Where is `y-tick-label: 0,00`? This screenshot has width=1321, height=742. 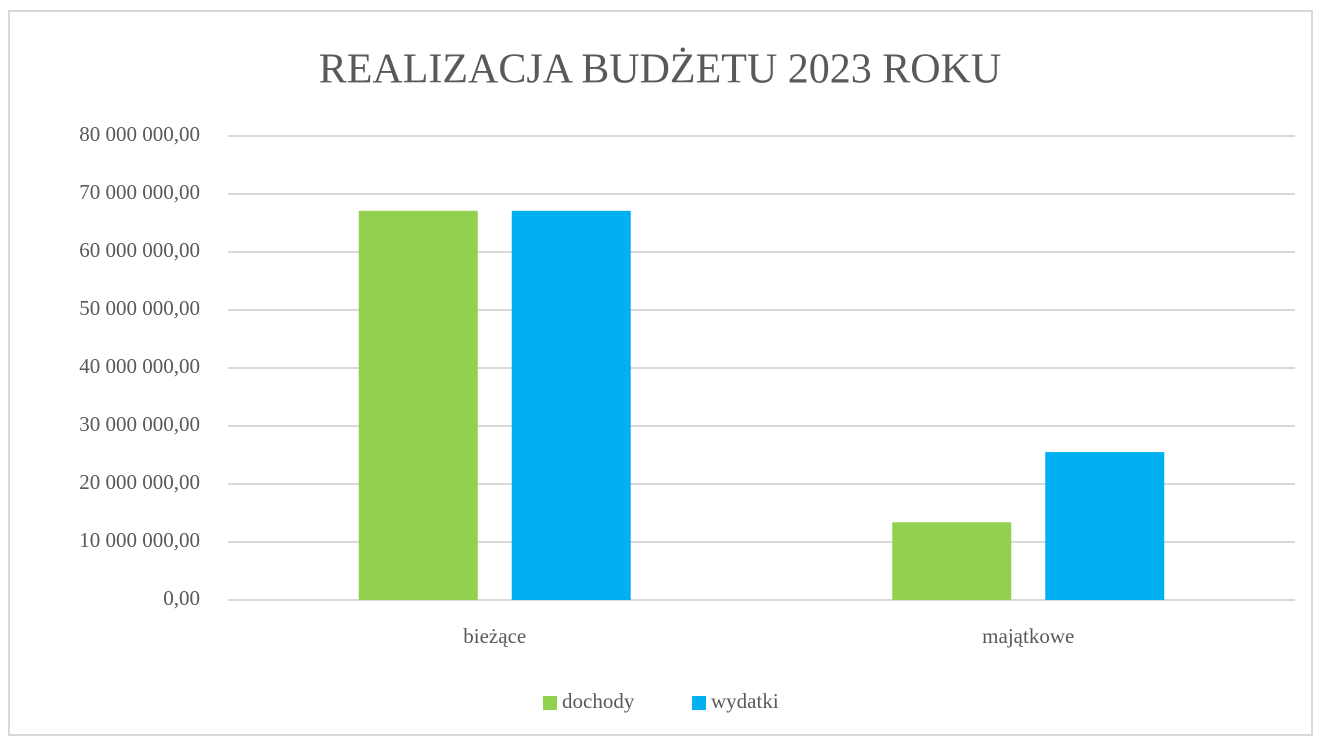
y-tick-label: 0,00 is located at coordinates (181, 598).